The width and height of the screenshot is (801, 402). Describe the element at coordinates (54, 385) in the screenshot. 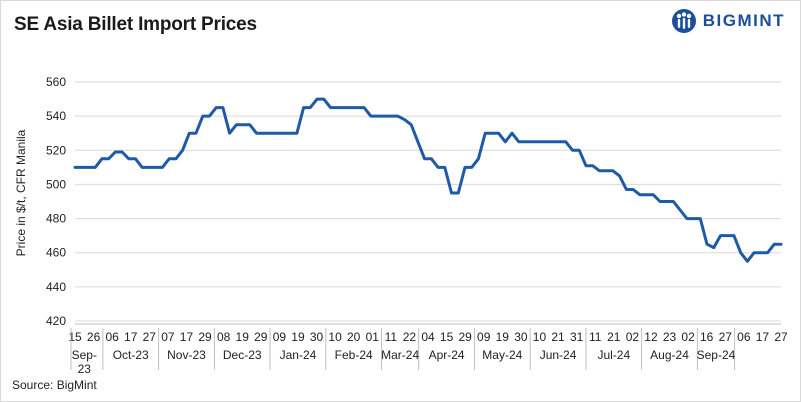

I see `source-note: Source: BigMint` at that location.